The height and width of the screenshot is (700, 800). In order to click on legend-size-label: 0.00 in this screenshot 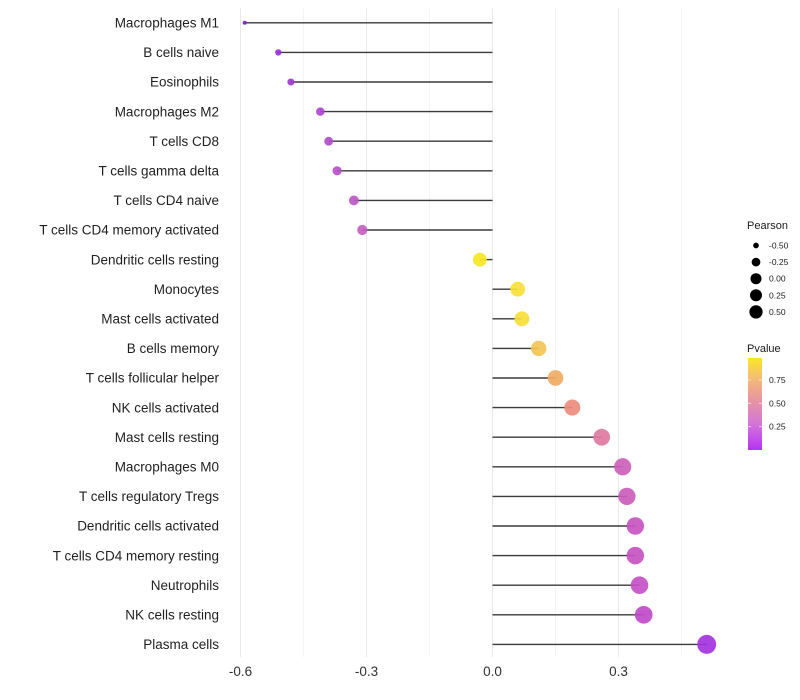, I will do `click(777, 279)`.